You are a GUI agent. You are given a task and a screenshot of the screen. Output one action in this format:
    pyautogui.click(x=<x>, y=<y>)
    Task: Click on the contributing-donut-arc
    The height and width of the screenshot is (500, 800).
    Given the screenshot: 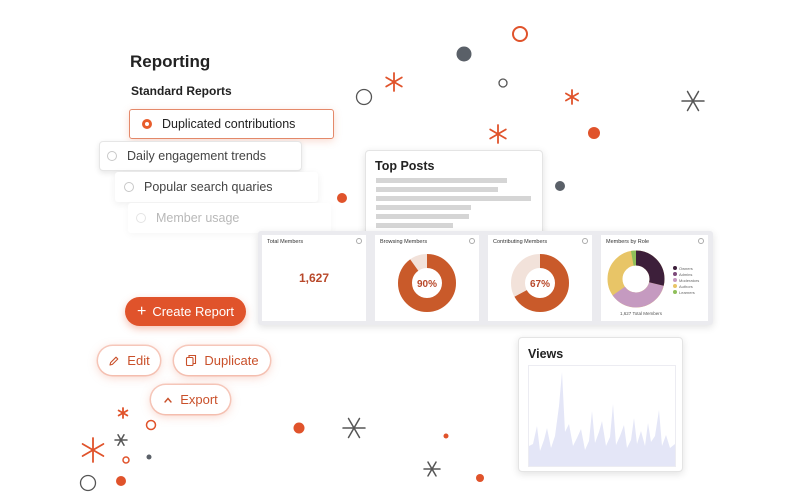 What is the action you would take?
    pyautogui.click(x=540, y=283)
    